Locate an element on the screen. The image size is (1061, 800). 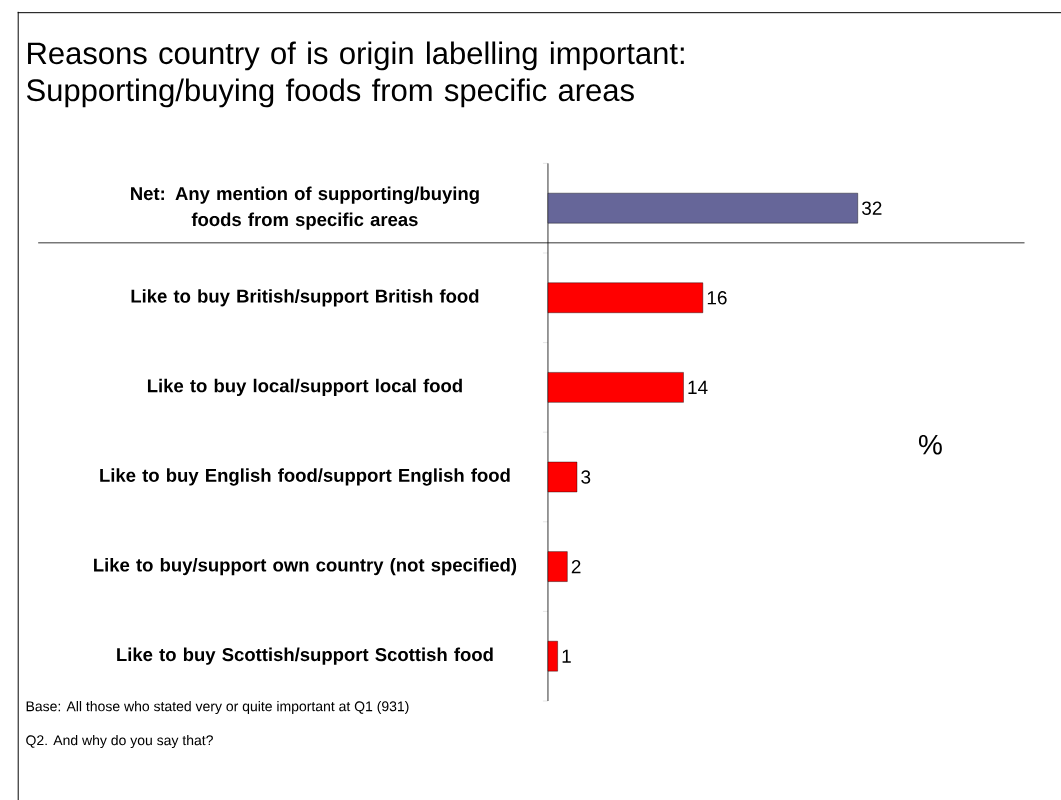
data-label: 16 is located at coordinates (717, 297).